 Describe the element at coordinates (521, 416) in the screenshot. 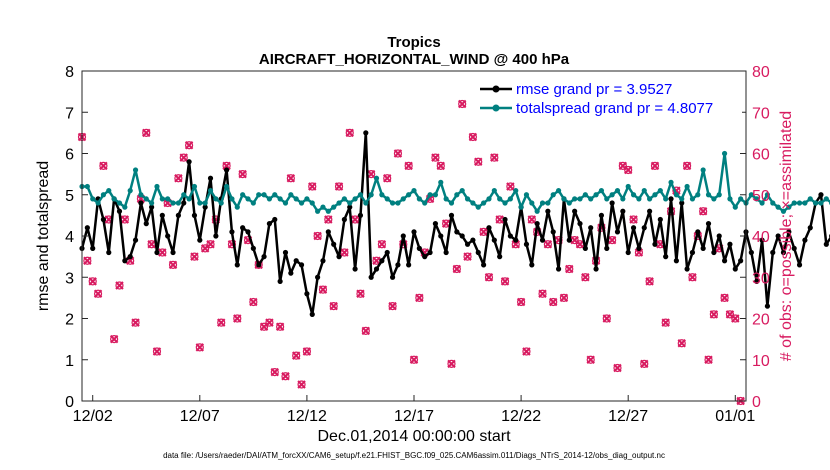

I see `x-tick-label: 12/22` at that location.